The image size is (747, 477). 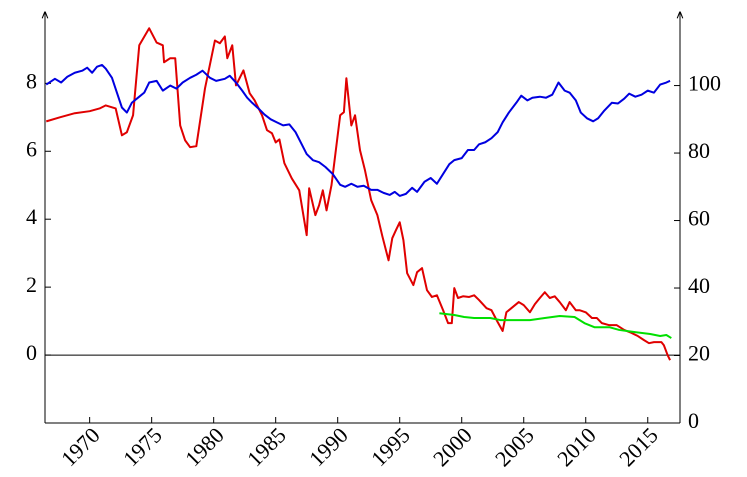 I want to click on x-tick-label: 2010, so click(x=576, y=446).